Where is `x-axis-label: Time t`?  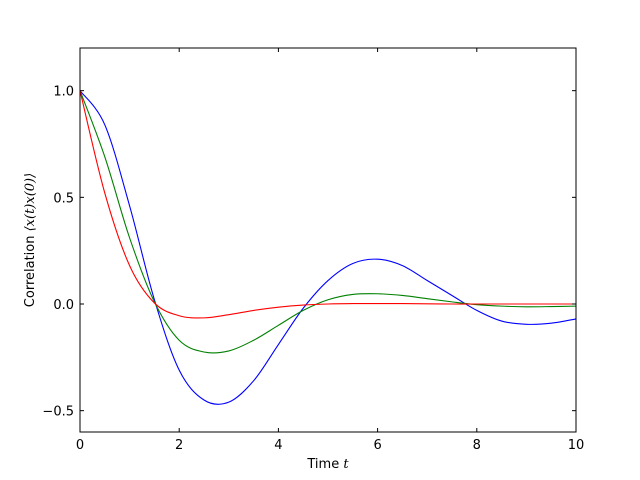 x-axis-label: Time t is located at coordinates (327, 464).